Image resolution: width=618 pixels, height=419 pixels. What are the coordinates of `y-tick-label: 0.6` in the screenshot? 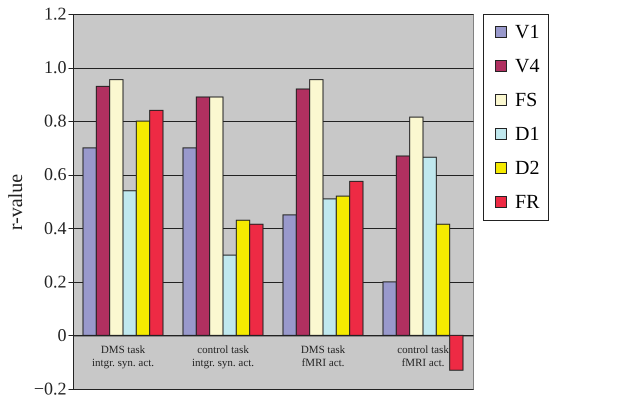 It's located at (55, 174).